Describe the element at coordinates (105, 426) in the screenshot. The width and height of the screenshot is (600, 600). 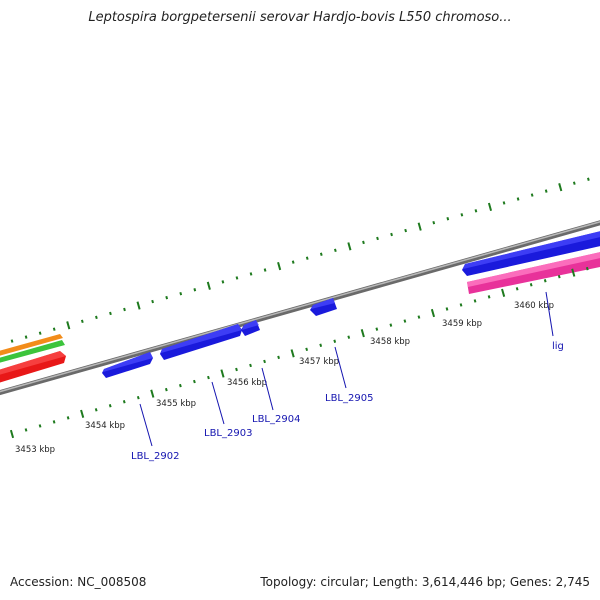
I see `tick-label-3454: 3454 kbp` at that location.